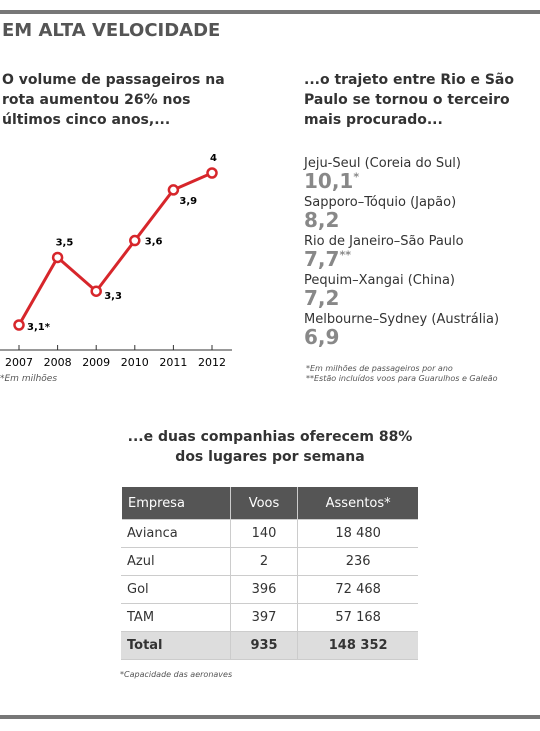  Describe the element at coordinates (176, 561) in the screenshot. I see `cell: Azul` at that location.